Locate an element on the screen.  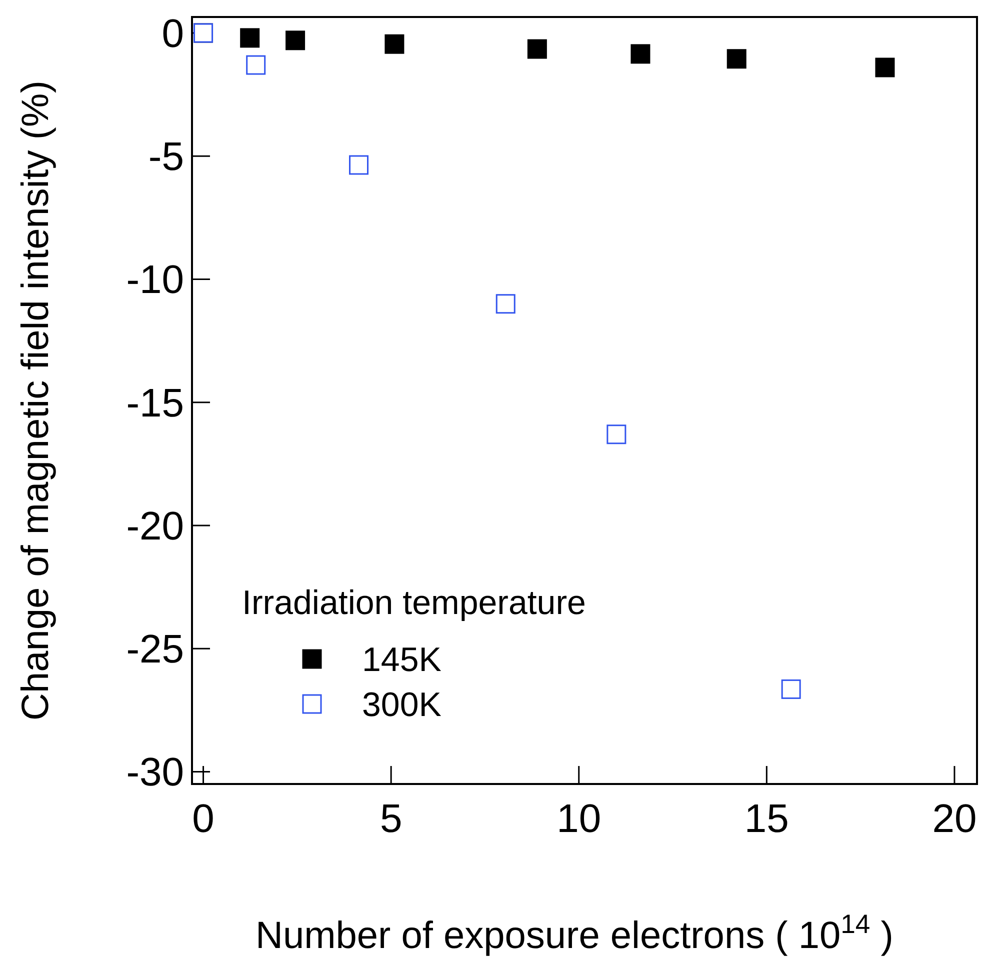
x-axis-title: Number of exposure electrons ( 10$^{14}$ ) is located at coordinates (575, 933).